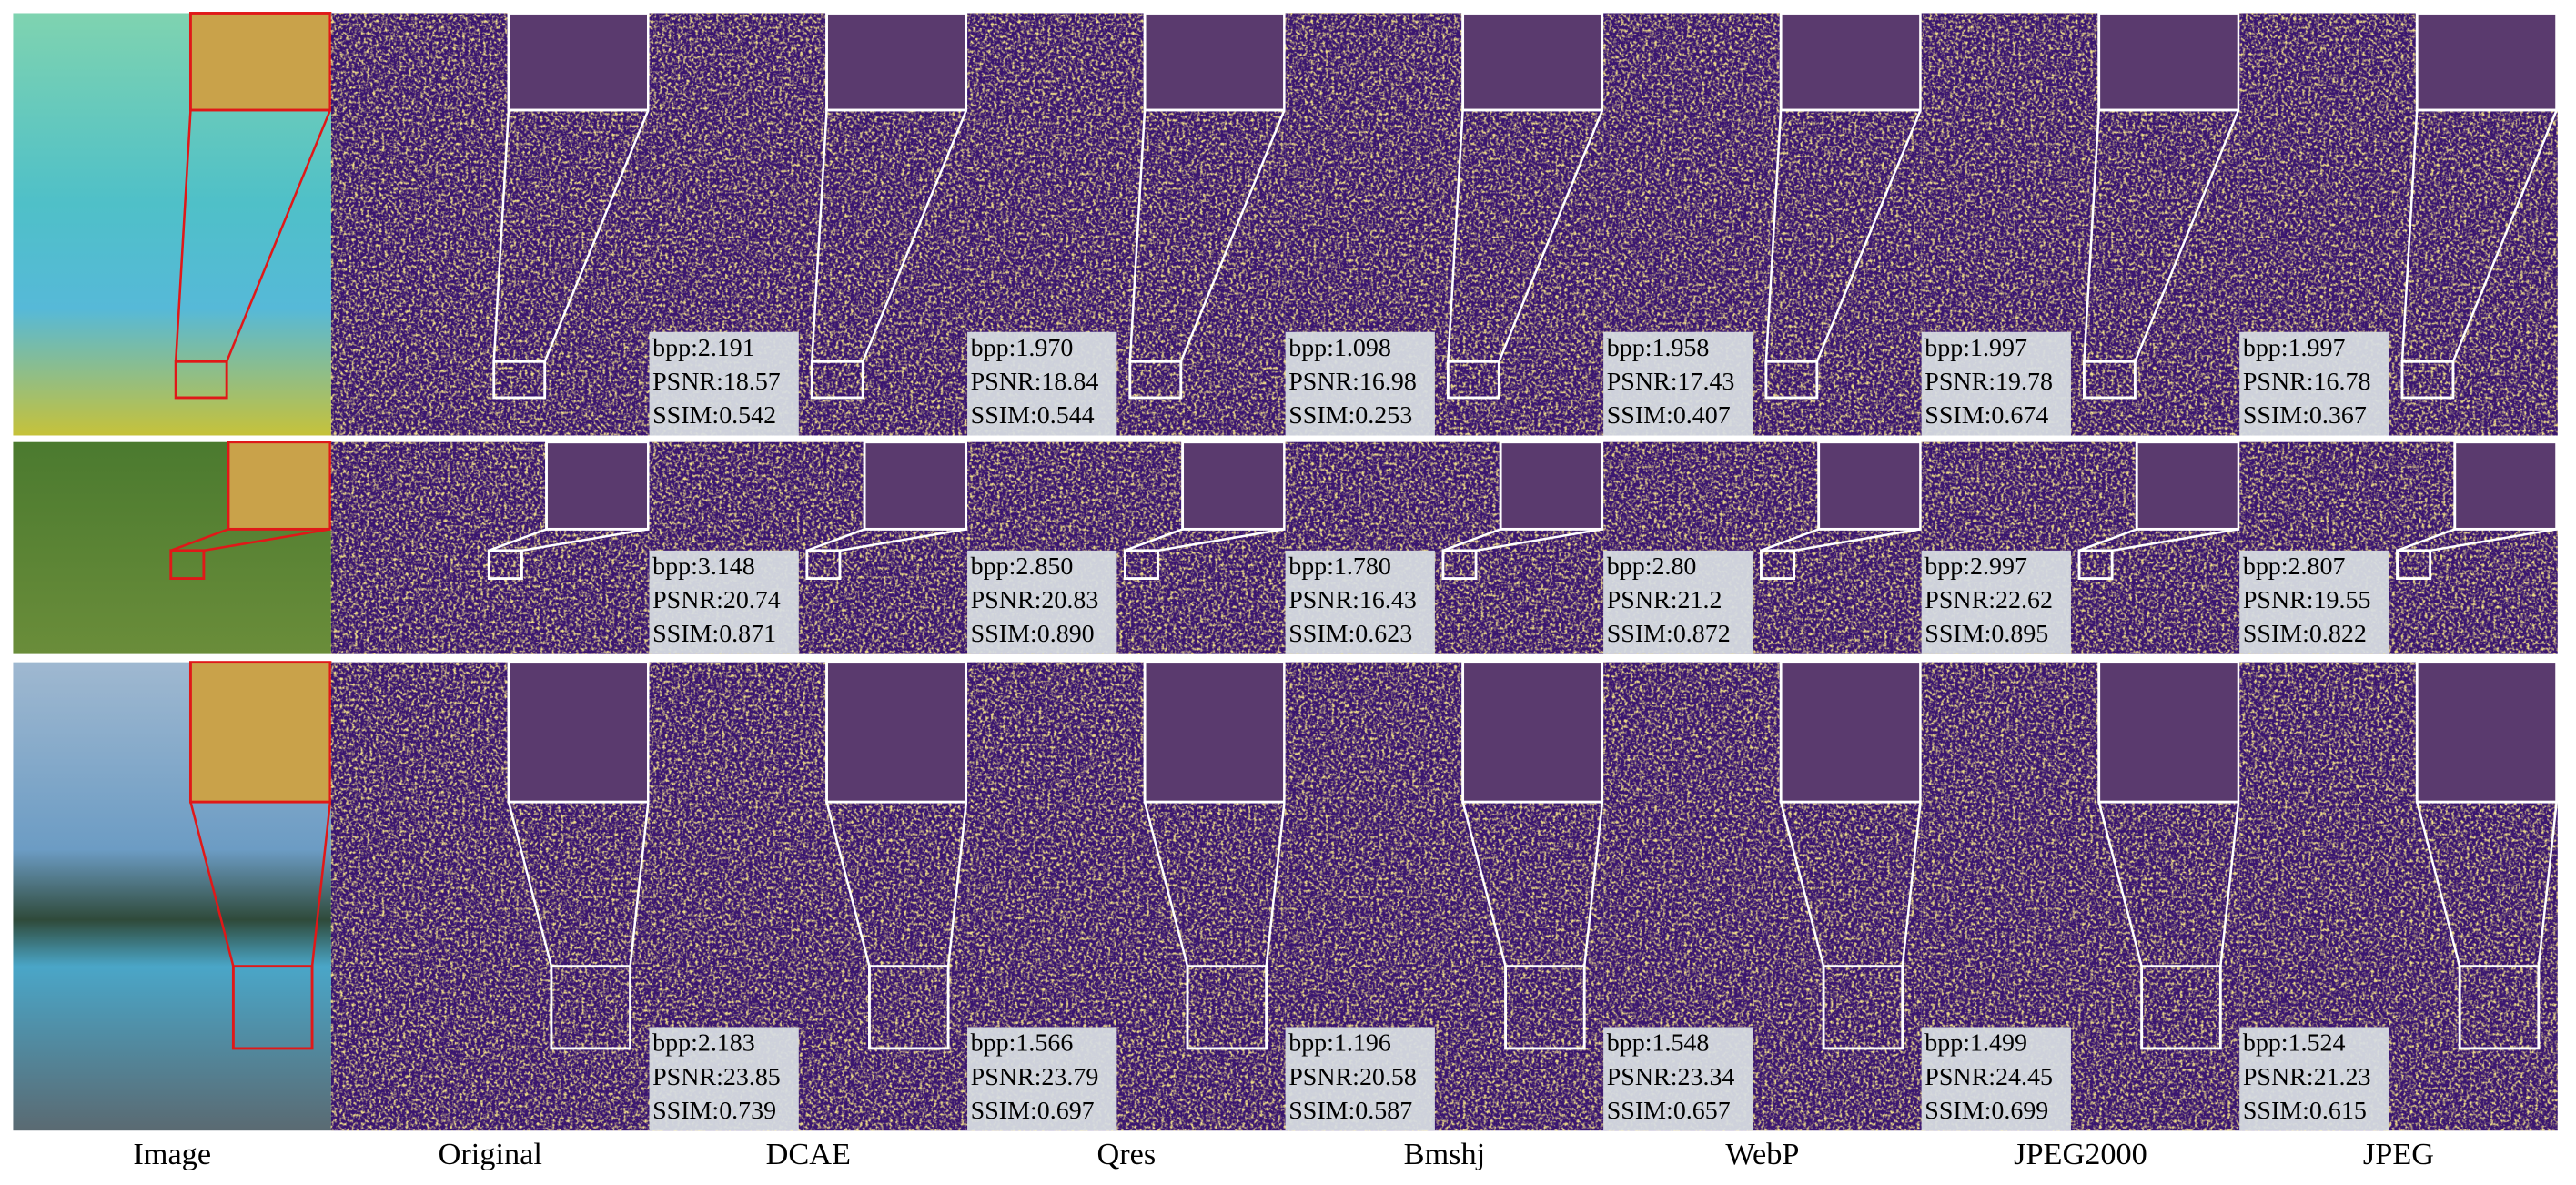 This screenshot has width=2576, height=1185. What do you see at coordinates (1339, 566) in the screenshot?
I see `metric-text: bpp:1.780` at bounding box center [1339, 566].